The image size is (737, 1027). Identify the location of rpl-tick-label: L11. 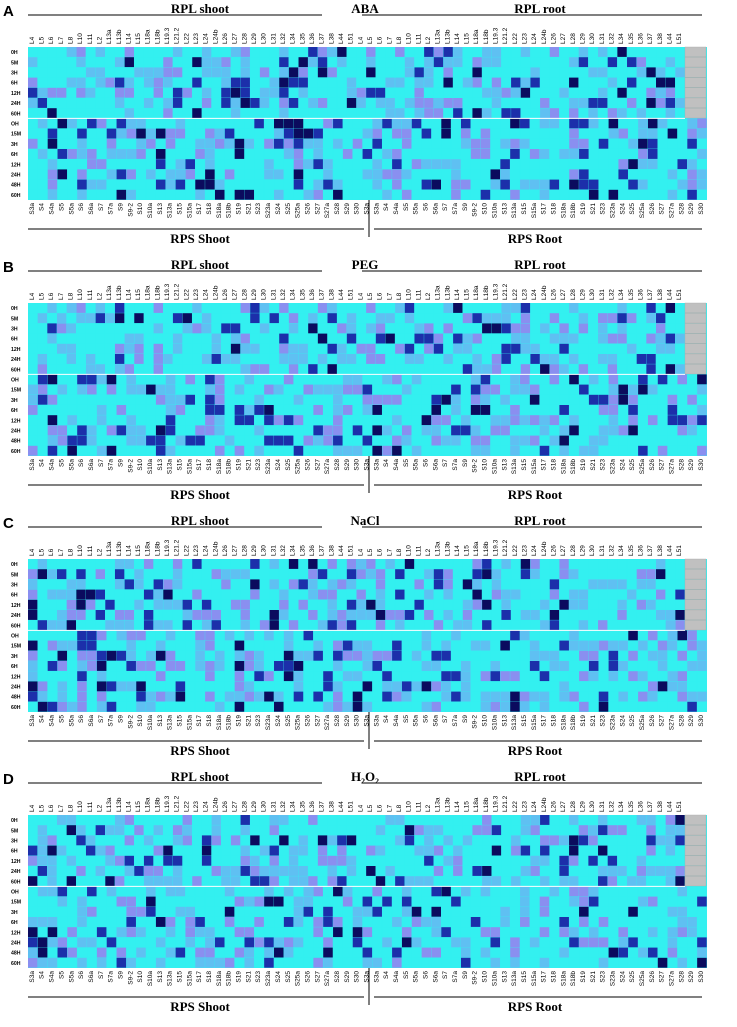
(418, 806).